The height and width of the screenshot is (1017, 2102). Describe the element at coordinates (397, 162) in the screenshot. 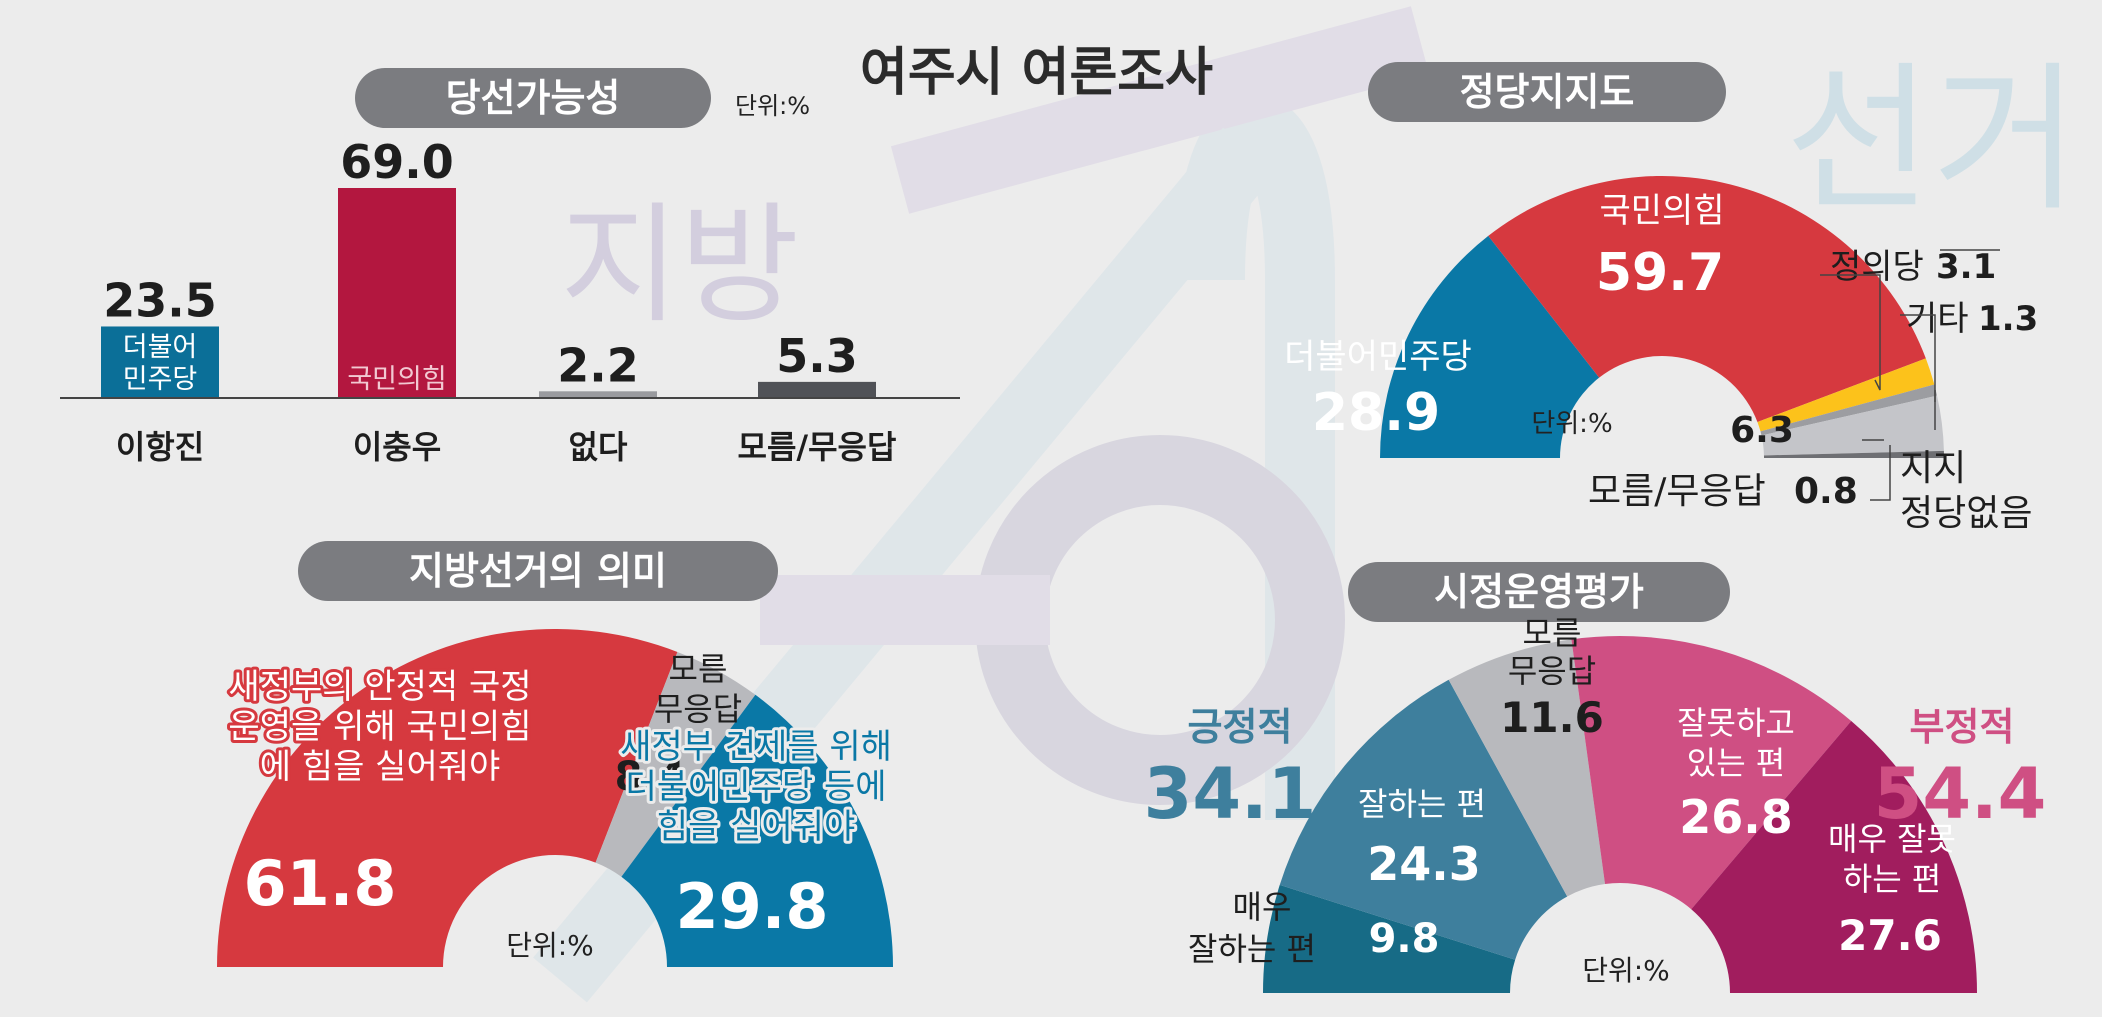

I see `bar-value-label: 69.0` at that location.